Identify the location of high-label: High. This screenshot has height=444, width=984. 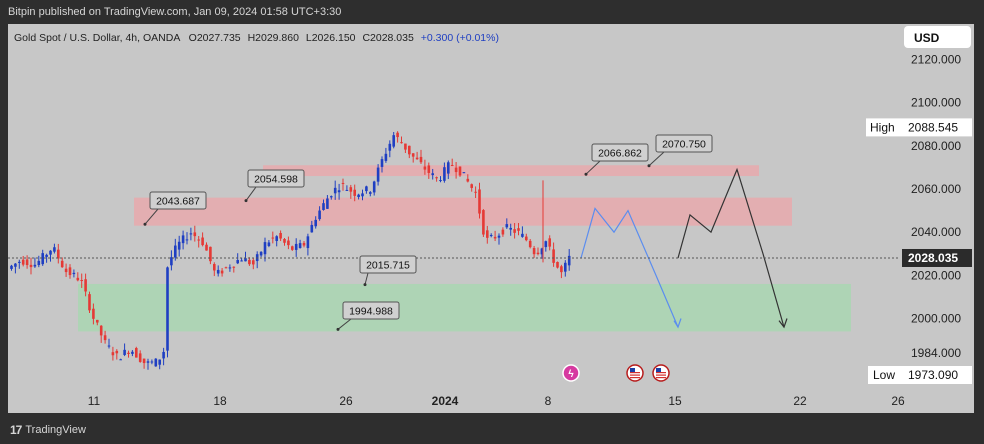
(882, 127).